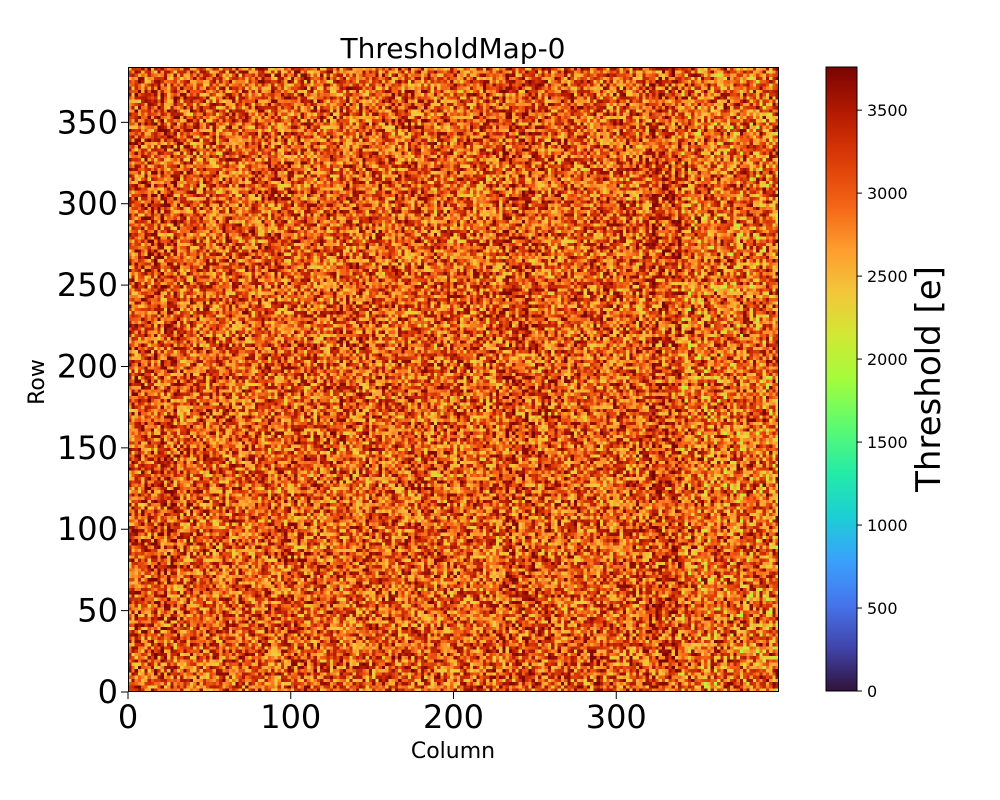  Describe the element at coordinates (882, 608) in the screenshot. I see `colorbar-tick-label: 500` at that location.